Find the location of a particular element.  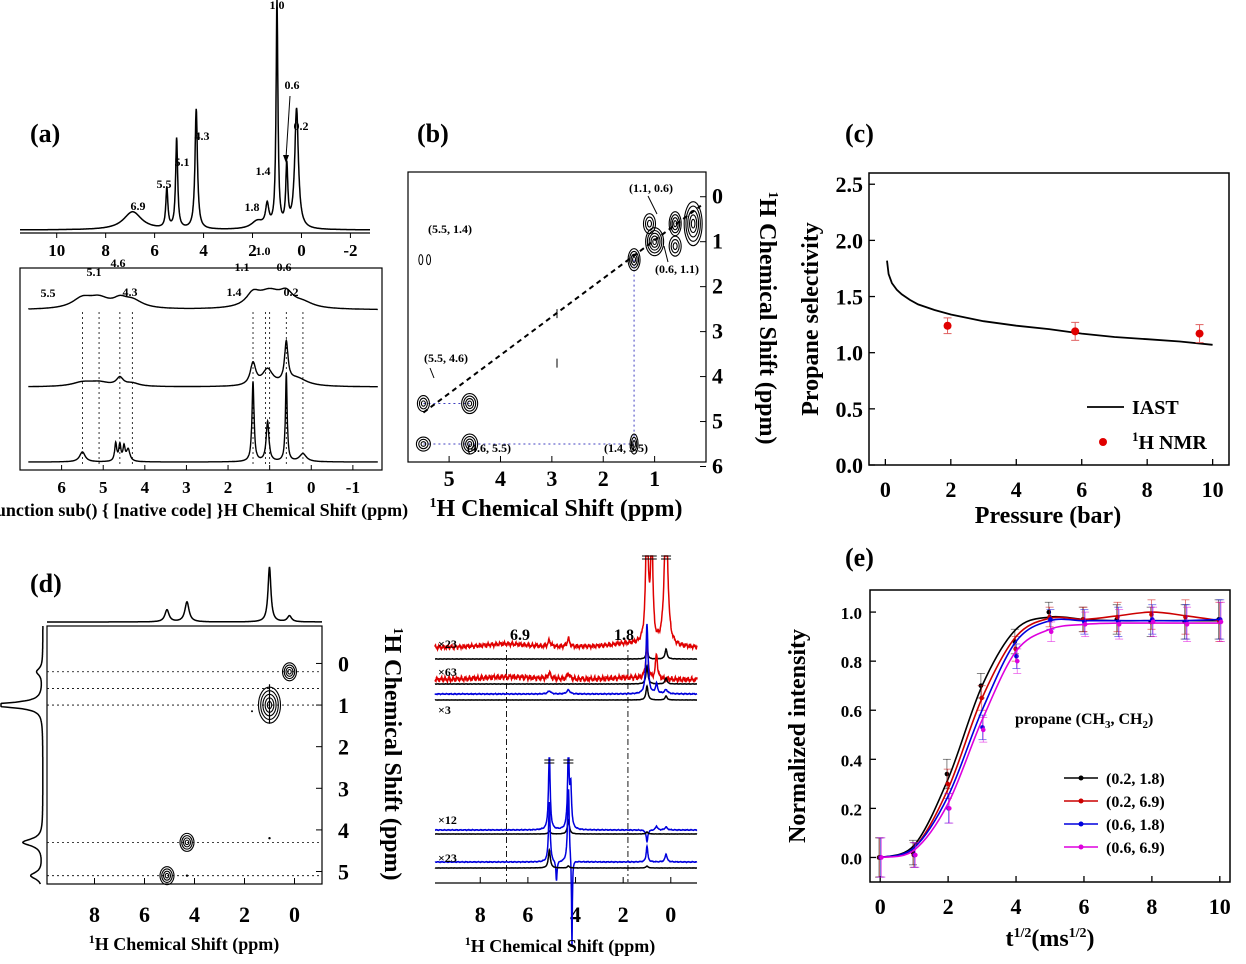

e-x-tick-label: 6 is located at coordinates (1083, 906).